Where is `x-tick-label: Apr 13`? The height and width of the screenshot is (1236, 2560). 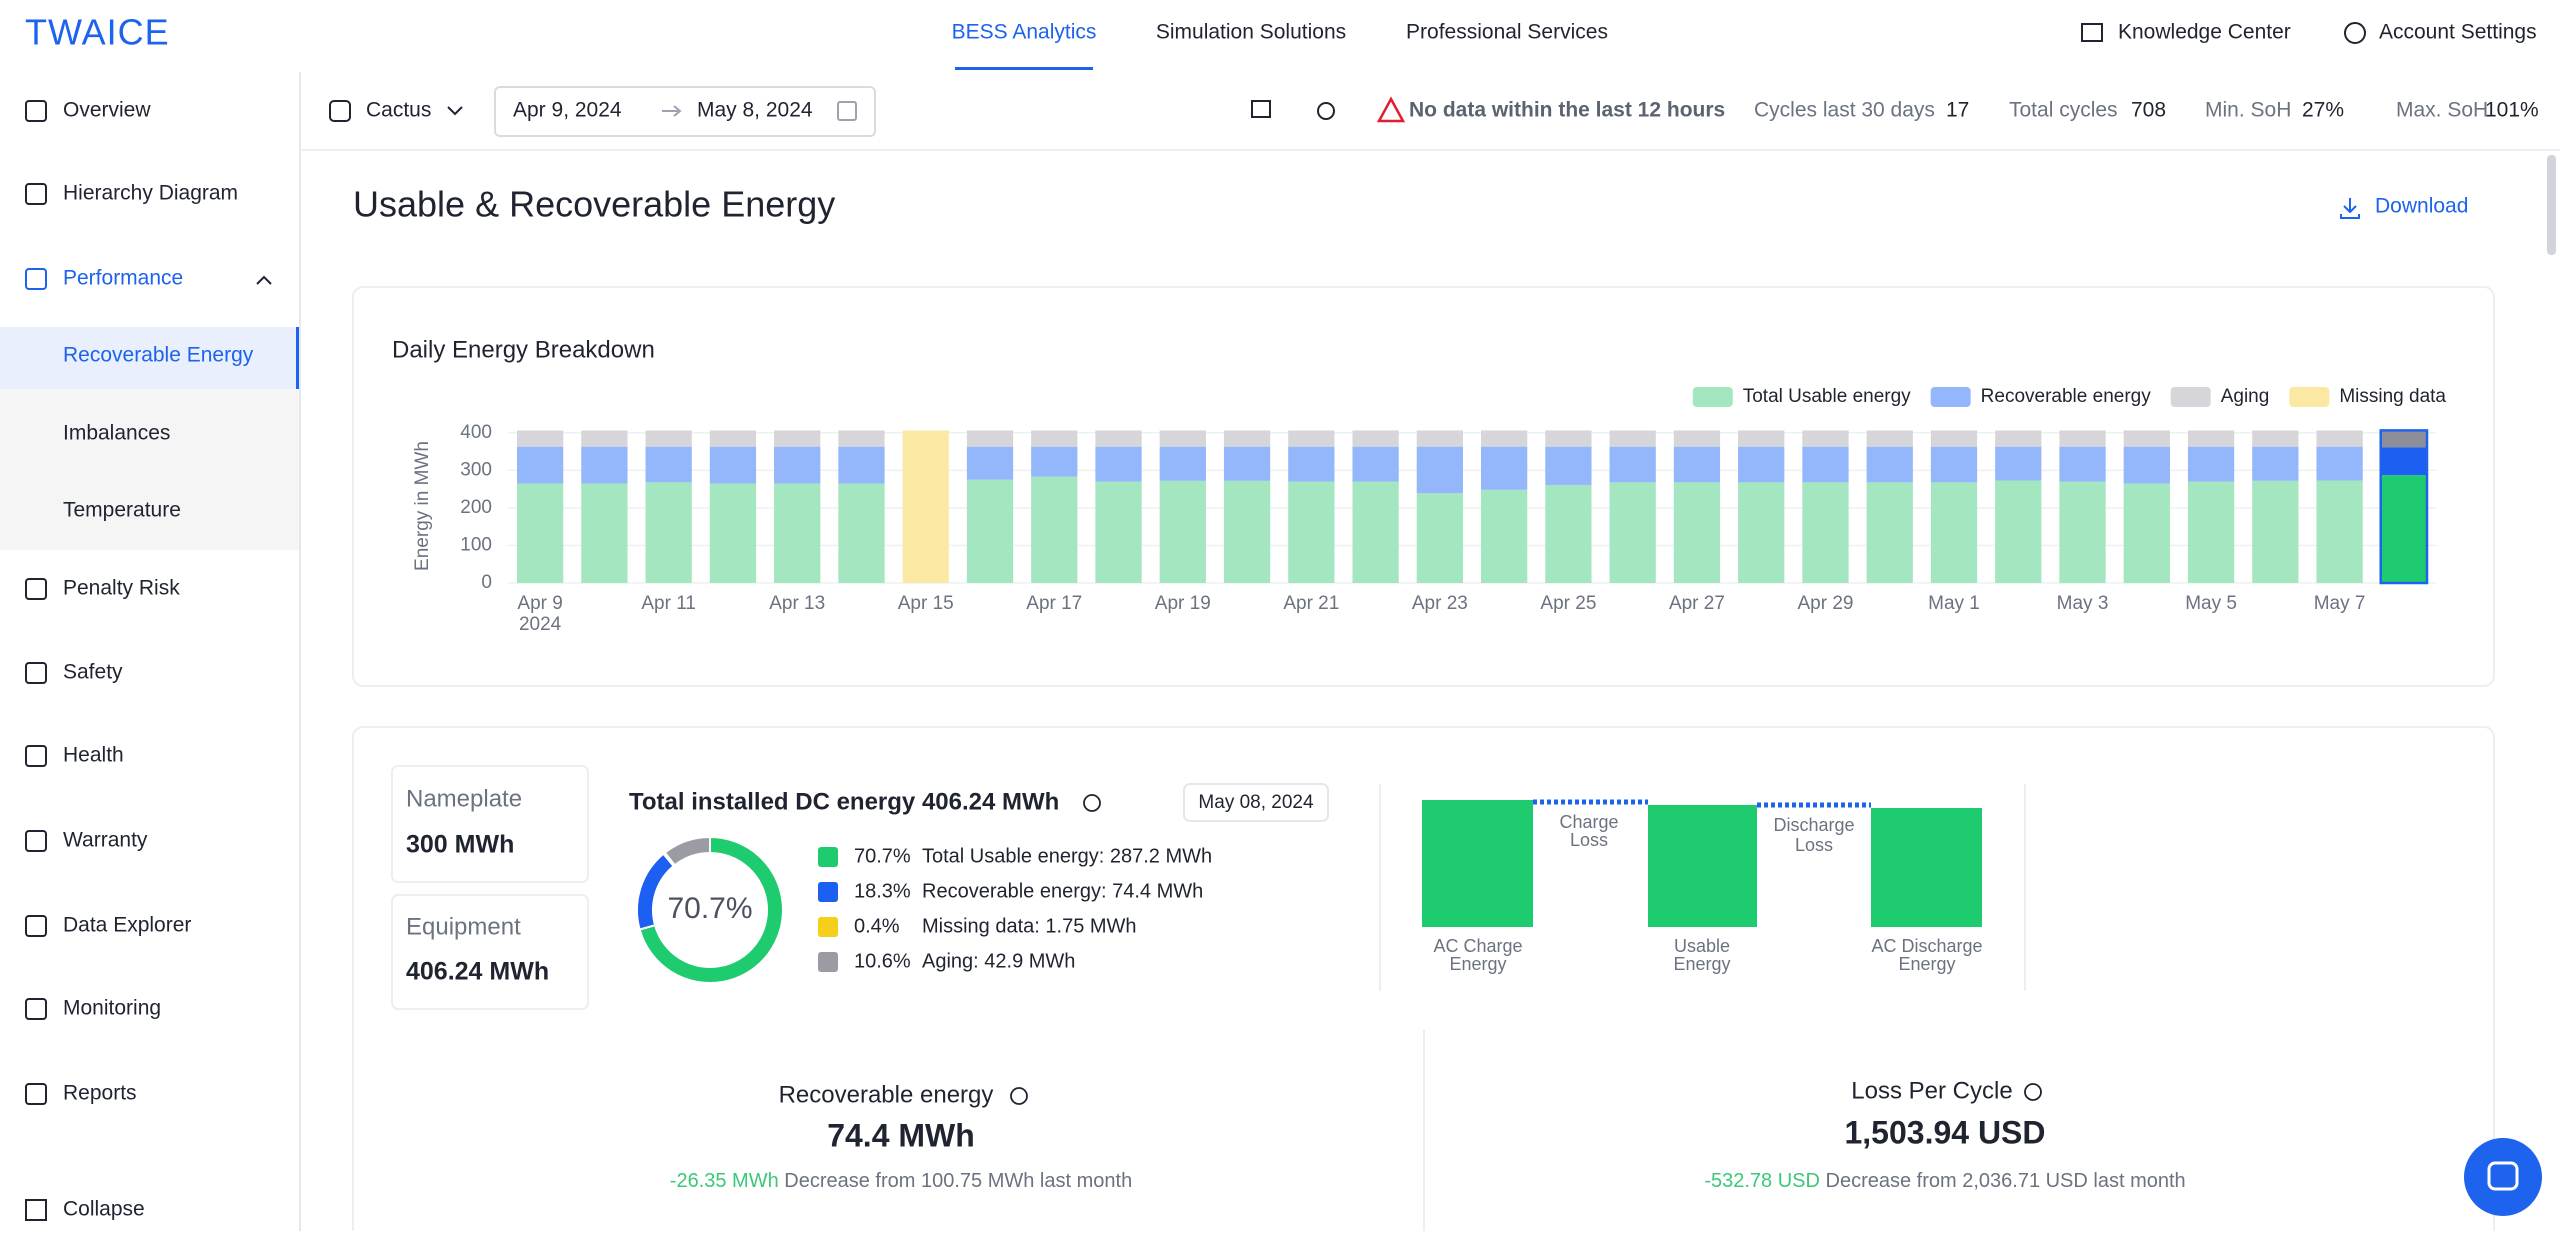 x-tick-label: Apr 13 is located at coordinates (797, 603).